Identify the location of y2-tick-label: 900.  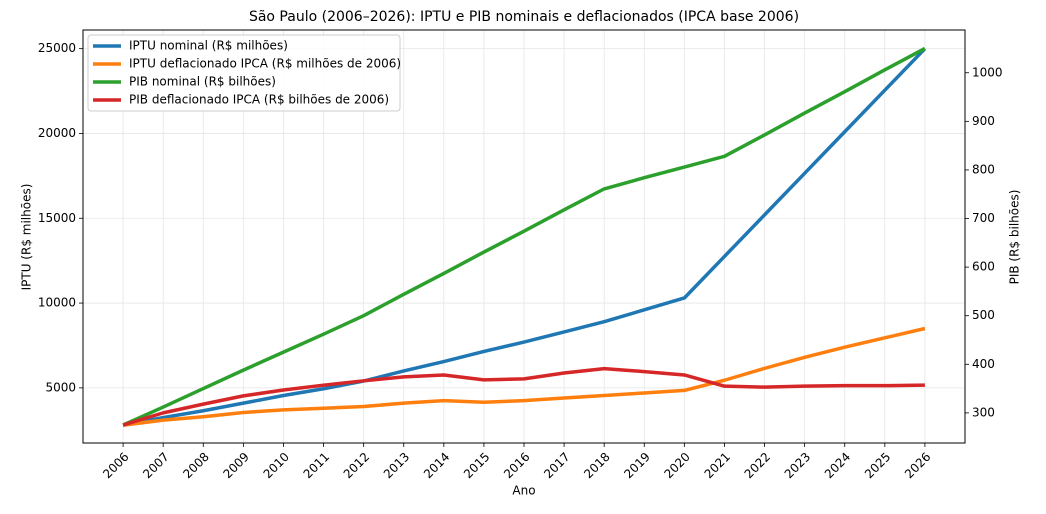
(983, 121).